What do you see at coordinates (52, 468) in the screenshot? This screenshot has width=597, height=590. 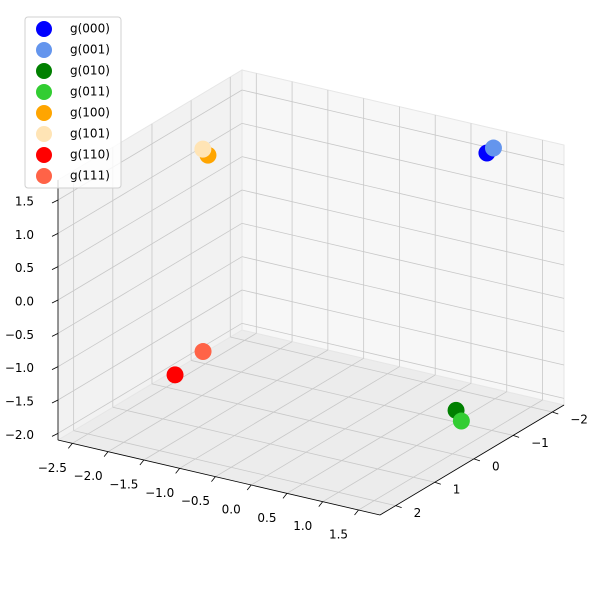 I see `x-tick-label: −2.5` at bounding box center [52, 468].